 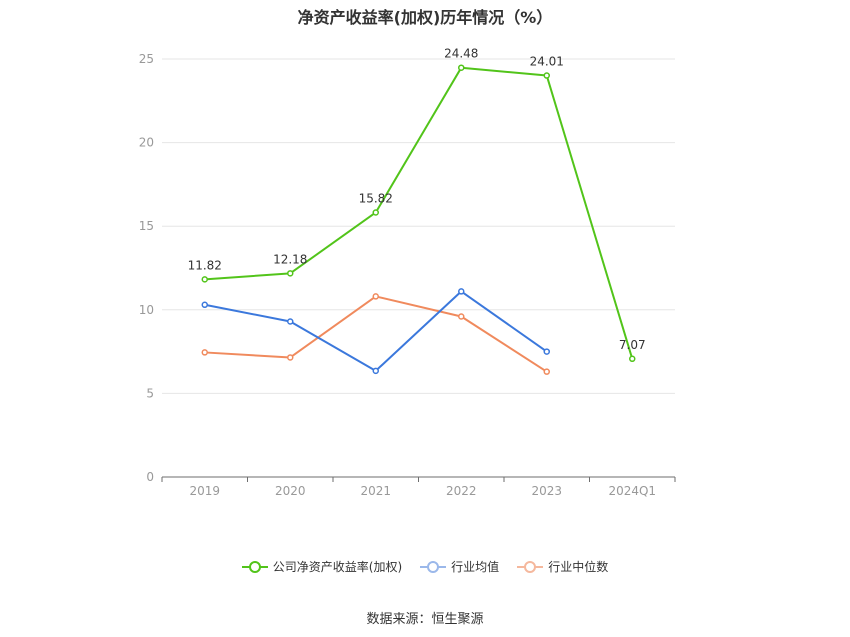 What do you see at coordinates (530, 566) in the screenshot?
I see `legend-marker-orange-icon` at bounding box center [530, 566].